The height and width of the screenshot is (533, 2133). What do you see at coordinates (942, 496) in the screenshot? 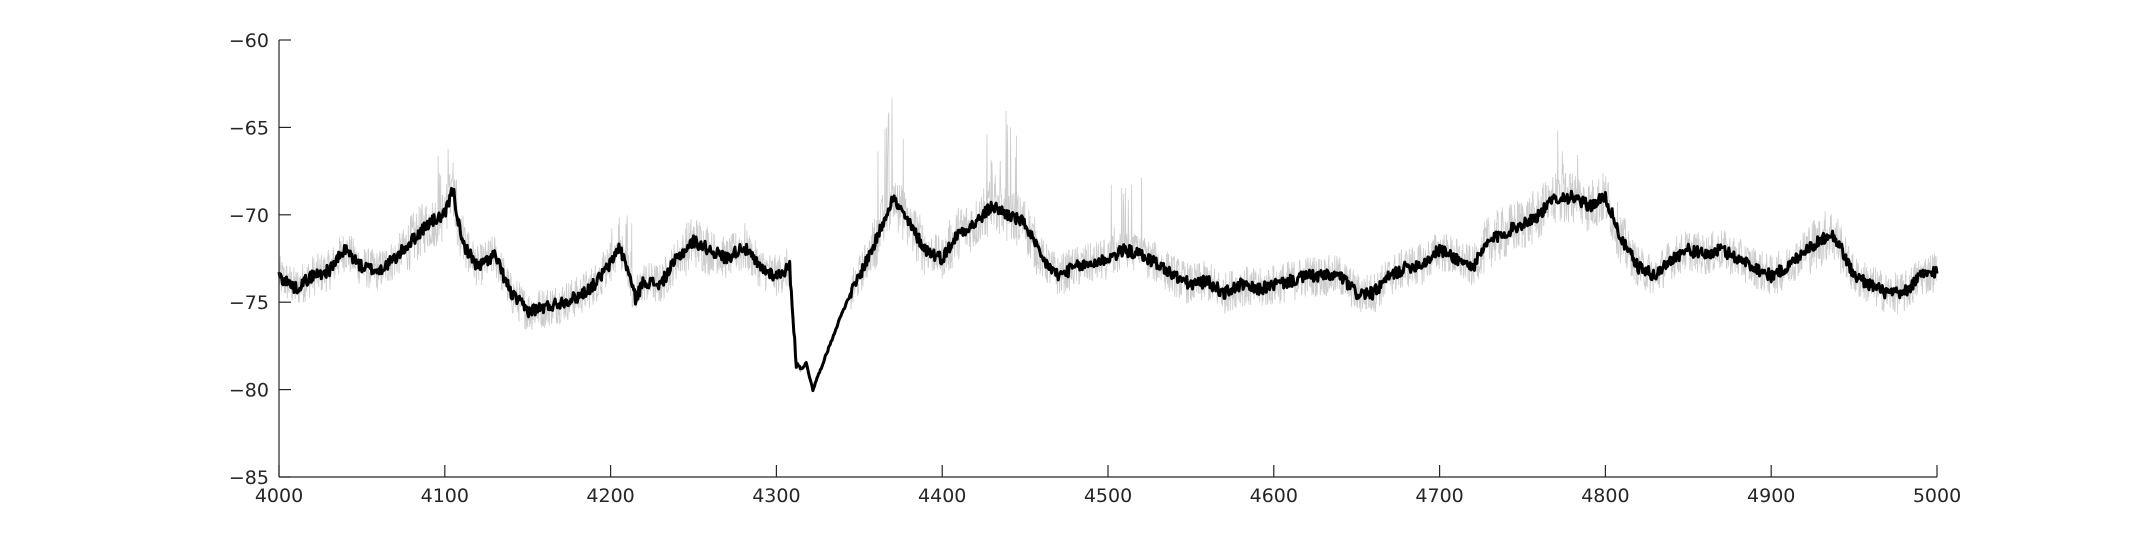
I see `x-tick-label: 4400` at bounding box center [942, 496].